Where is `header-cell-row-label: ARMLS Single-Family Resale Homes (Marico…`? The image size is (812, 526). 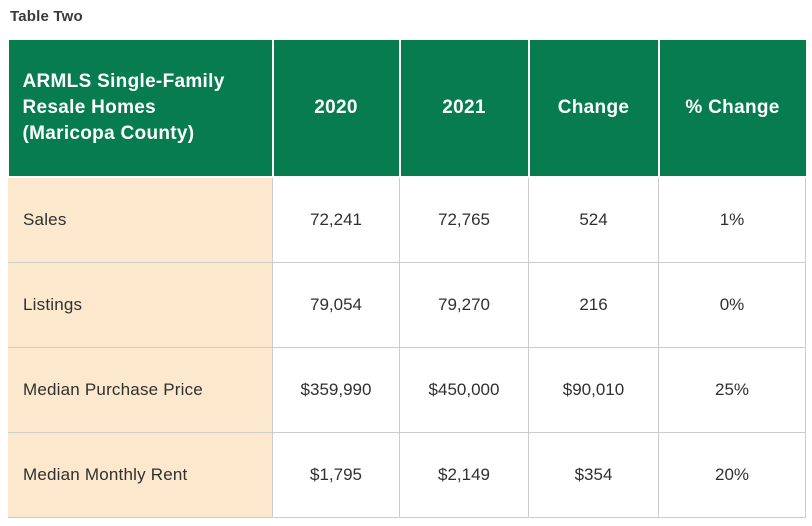 header-cell-row-label: ARMLS Single-Family Resale Homes (Marico… is located at coordinates (141, 109).